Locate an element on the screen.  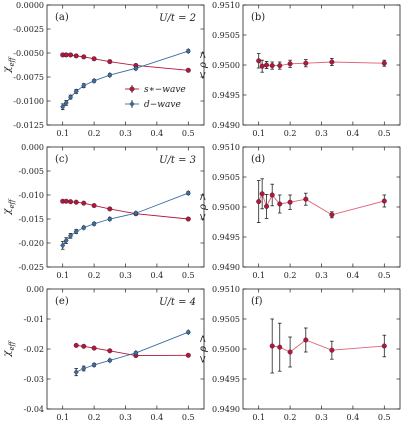
panel-label: (b) is located at coordinates (258, 17).